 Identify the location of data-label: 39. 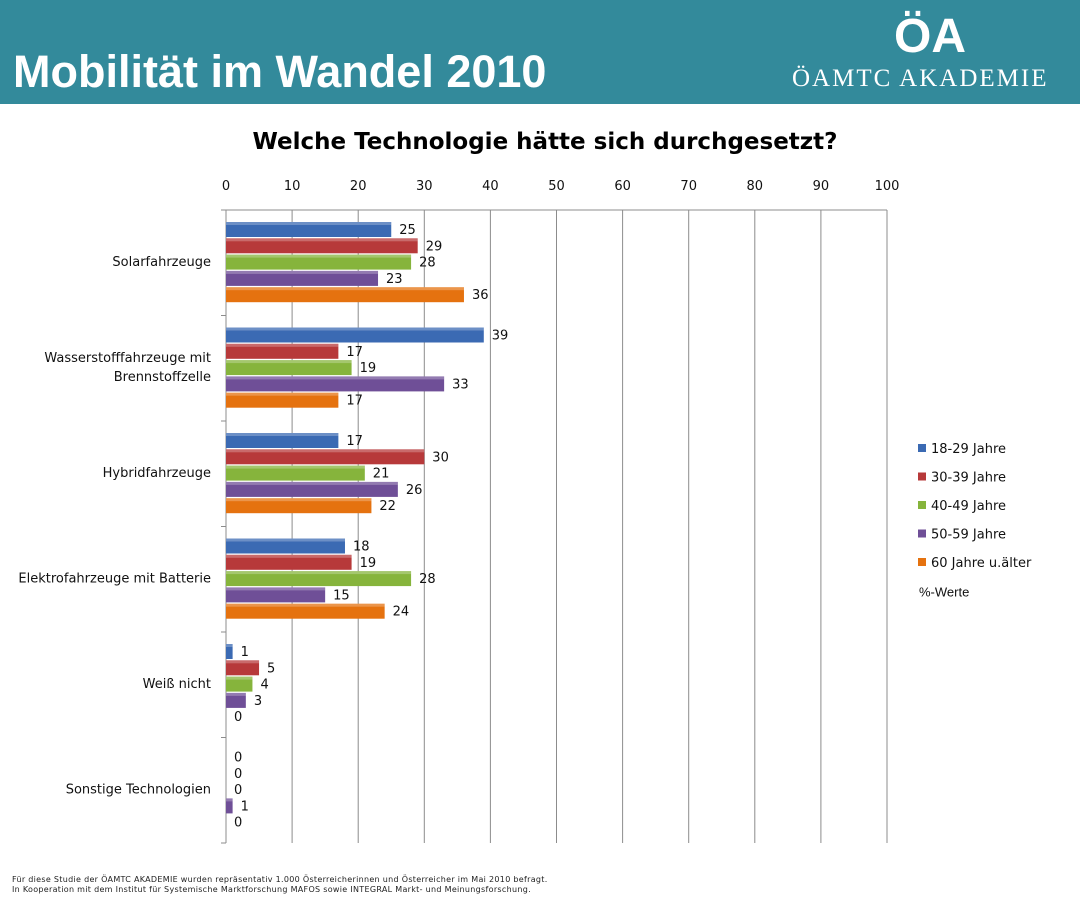
(500, 336).